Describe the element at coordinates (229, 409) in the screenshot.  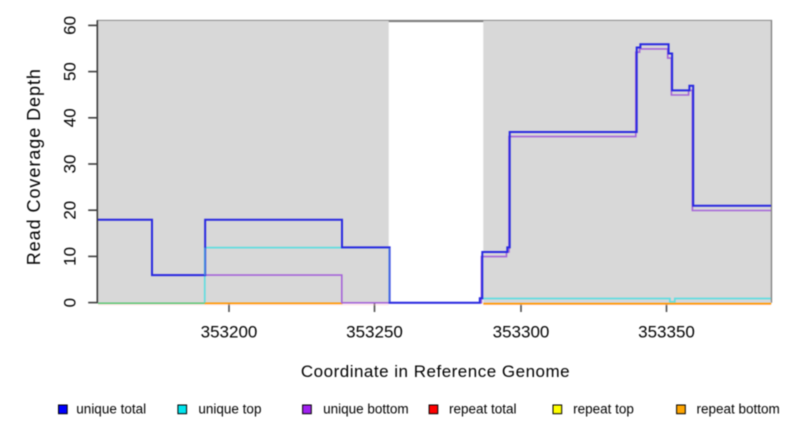
I see `svg-text: unique top` at that location.